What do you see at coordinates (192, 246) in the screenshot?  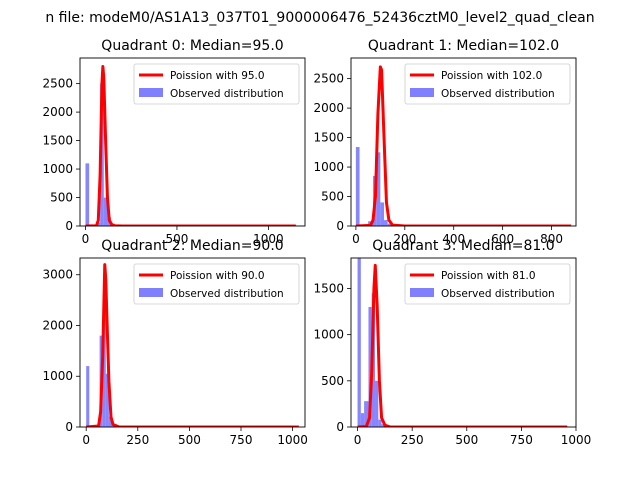 I see `subplot-title: Quadrant 2: Median=90.0` at bounding box center [192, 246].